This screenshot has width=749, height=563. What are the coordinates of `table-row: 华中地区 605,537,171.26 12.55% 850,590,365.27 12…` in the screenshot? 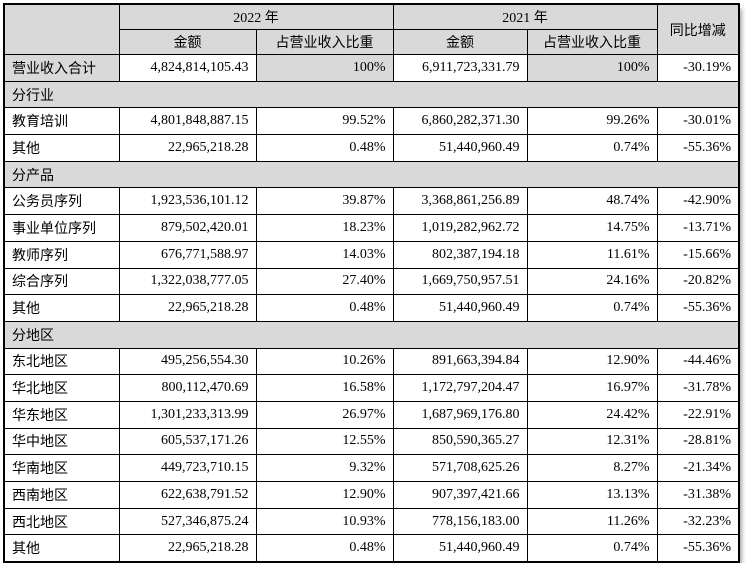 It's located at (371, 441).